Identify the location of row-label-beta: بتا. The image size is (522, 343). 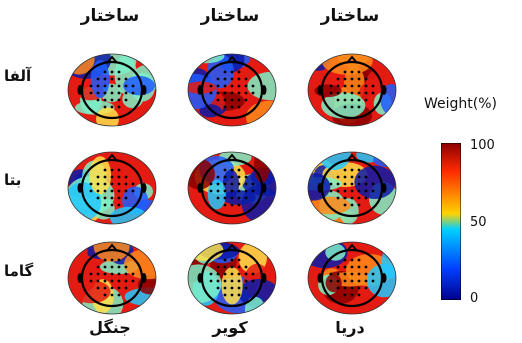
(13, 180).